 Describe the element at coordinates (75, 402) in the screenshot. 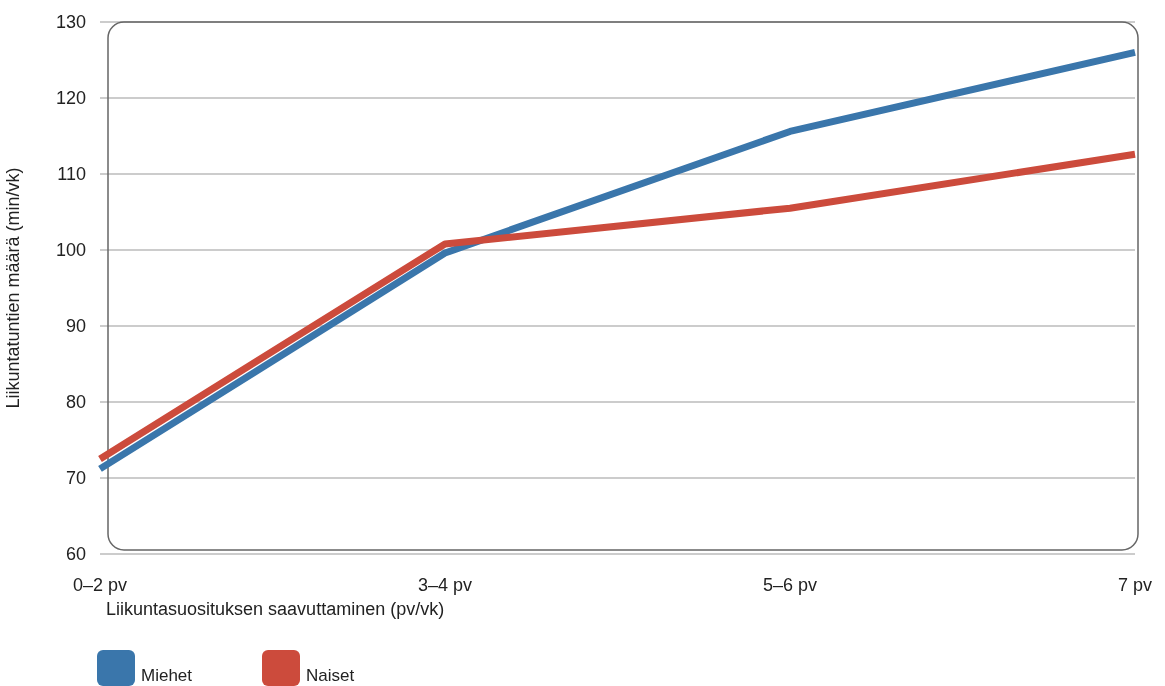

I see `y-tick-label: 80` at that location.